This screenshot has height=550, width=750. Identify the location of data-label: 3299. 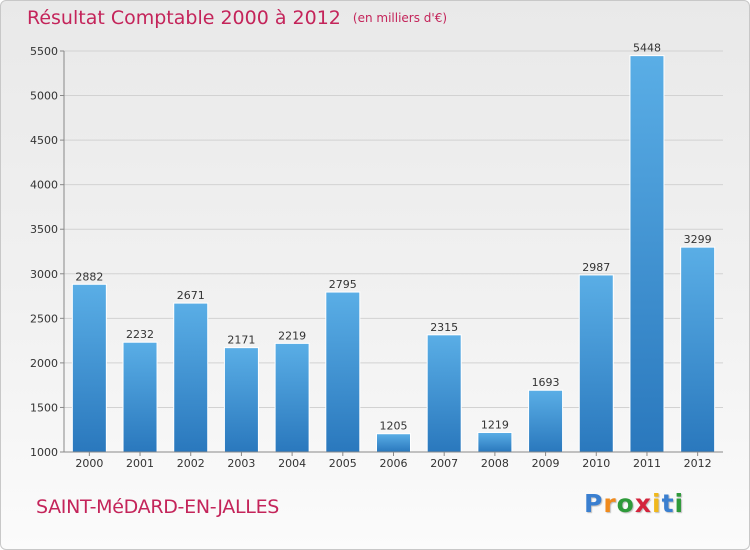
(698, 239).